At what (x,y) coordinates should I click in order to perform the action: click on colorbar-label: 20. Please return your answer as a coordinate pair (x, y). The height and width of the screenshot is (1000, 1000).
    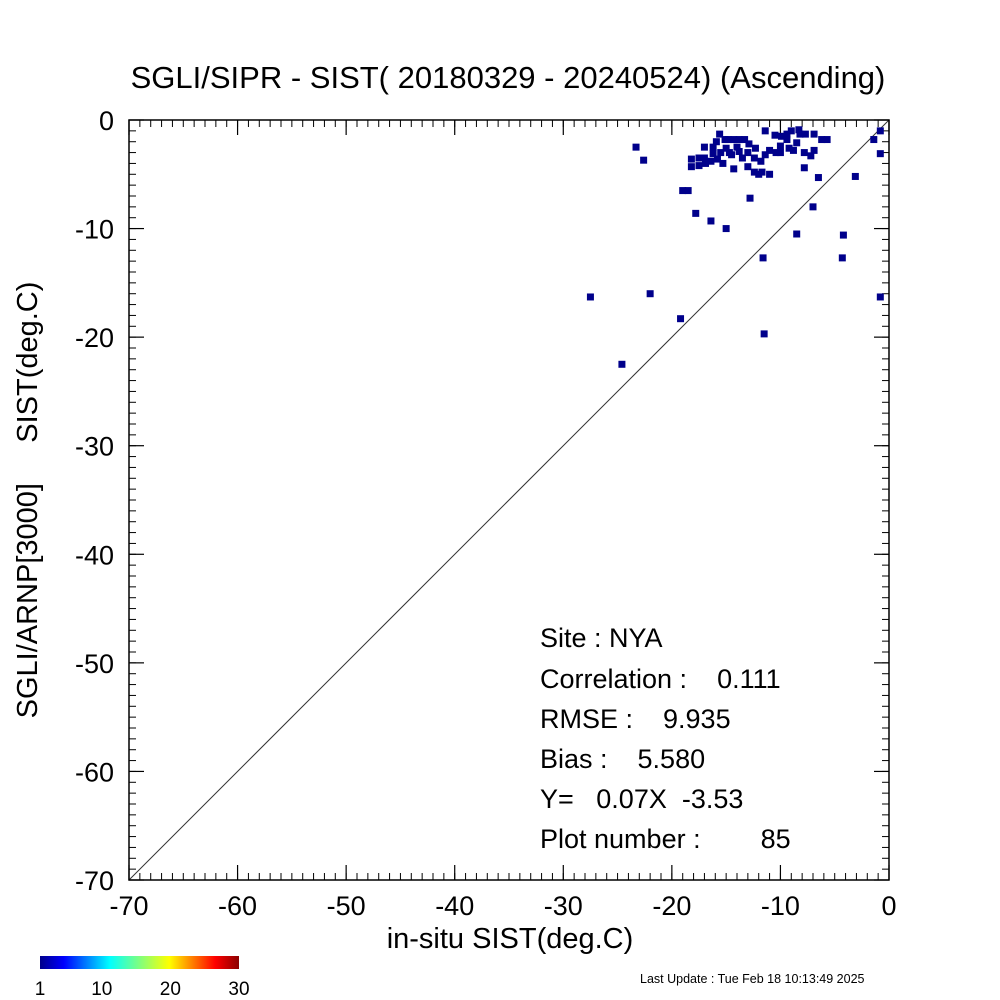
    Looking at the image, I should click on (170, 989).